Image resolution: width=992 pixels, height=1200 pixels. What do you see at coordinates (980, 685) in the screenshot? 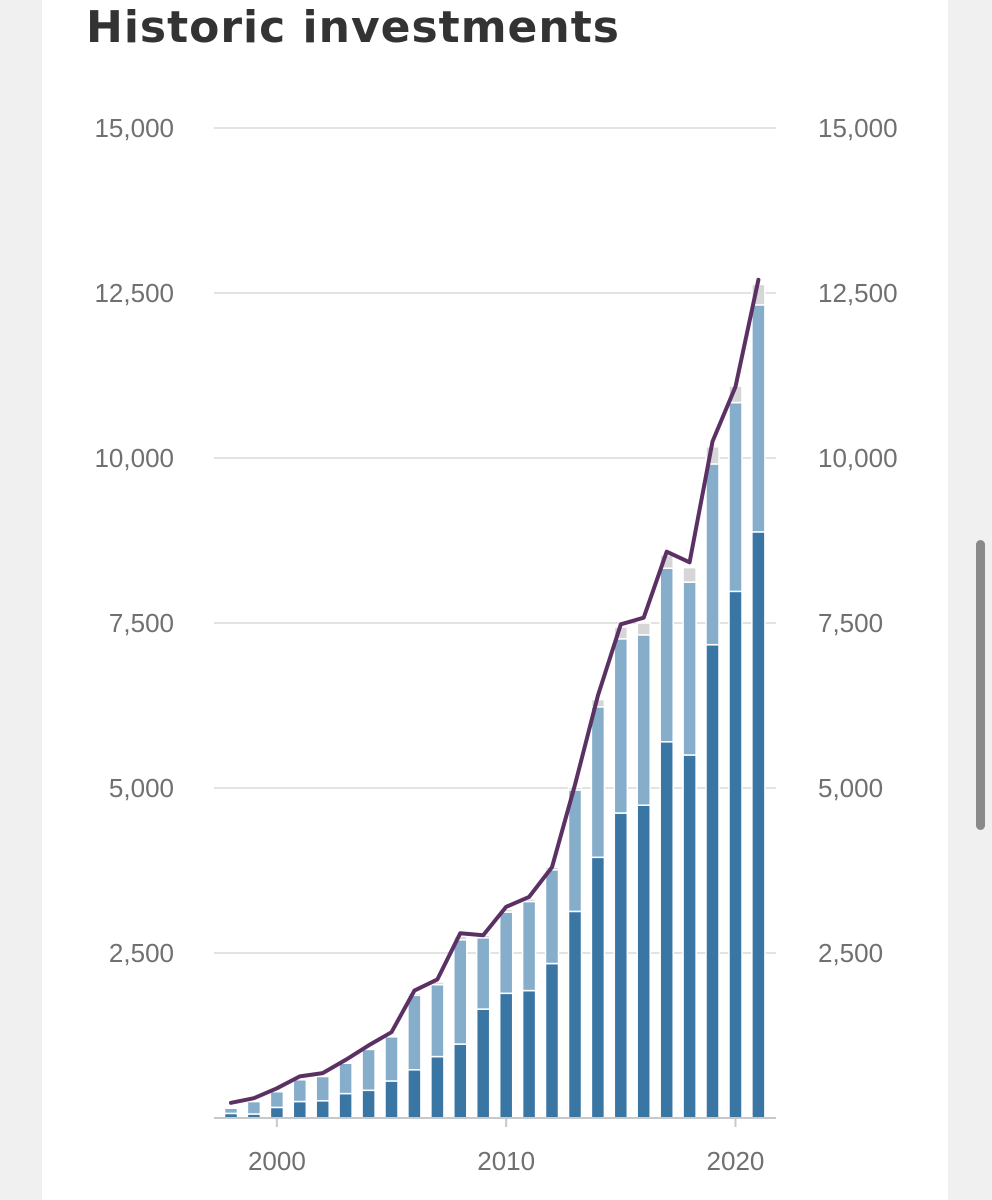
I see `scrollbar` at bounding box center [980, 685].